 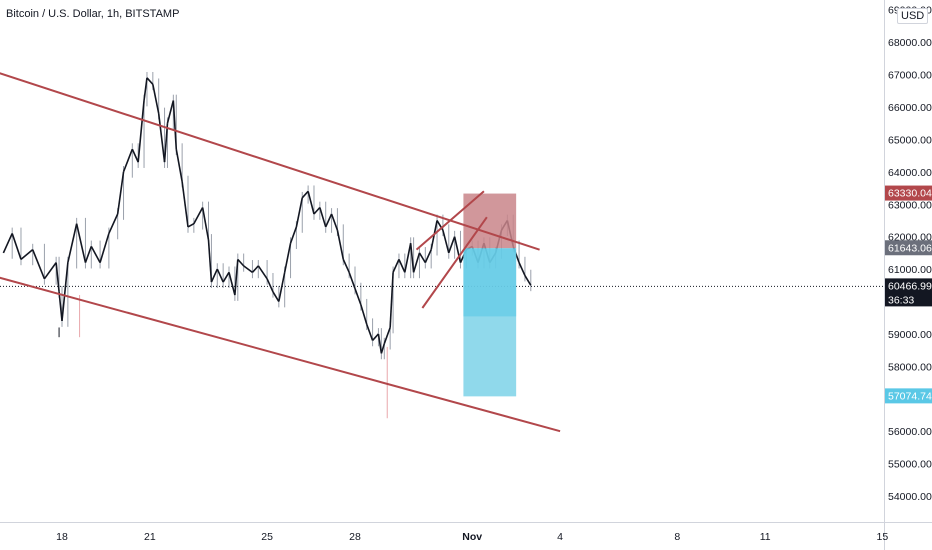 I want to click on y-tick-label: 58000.00, so click(x=910, y=367).